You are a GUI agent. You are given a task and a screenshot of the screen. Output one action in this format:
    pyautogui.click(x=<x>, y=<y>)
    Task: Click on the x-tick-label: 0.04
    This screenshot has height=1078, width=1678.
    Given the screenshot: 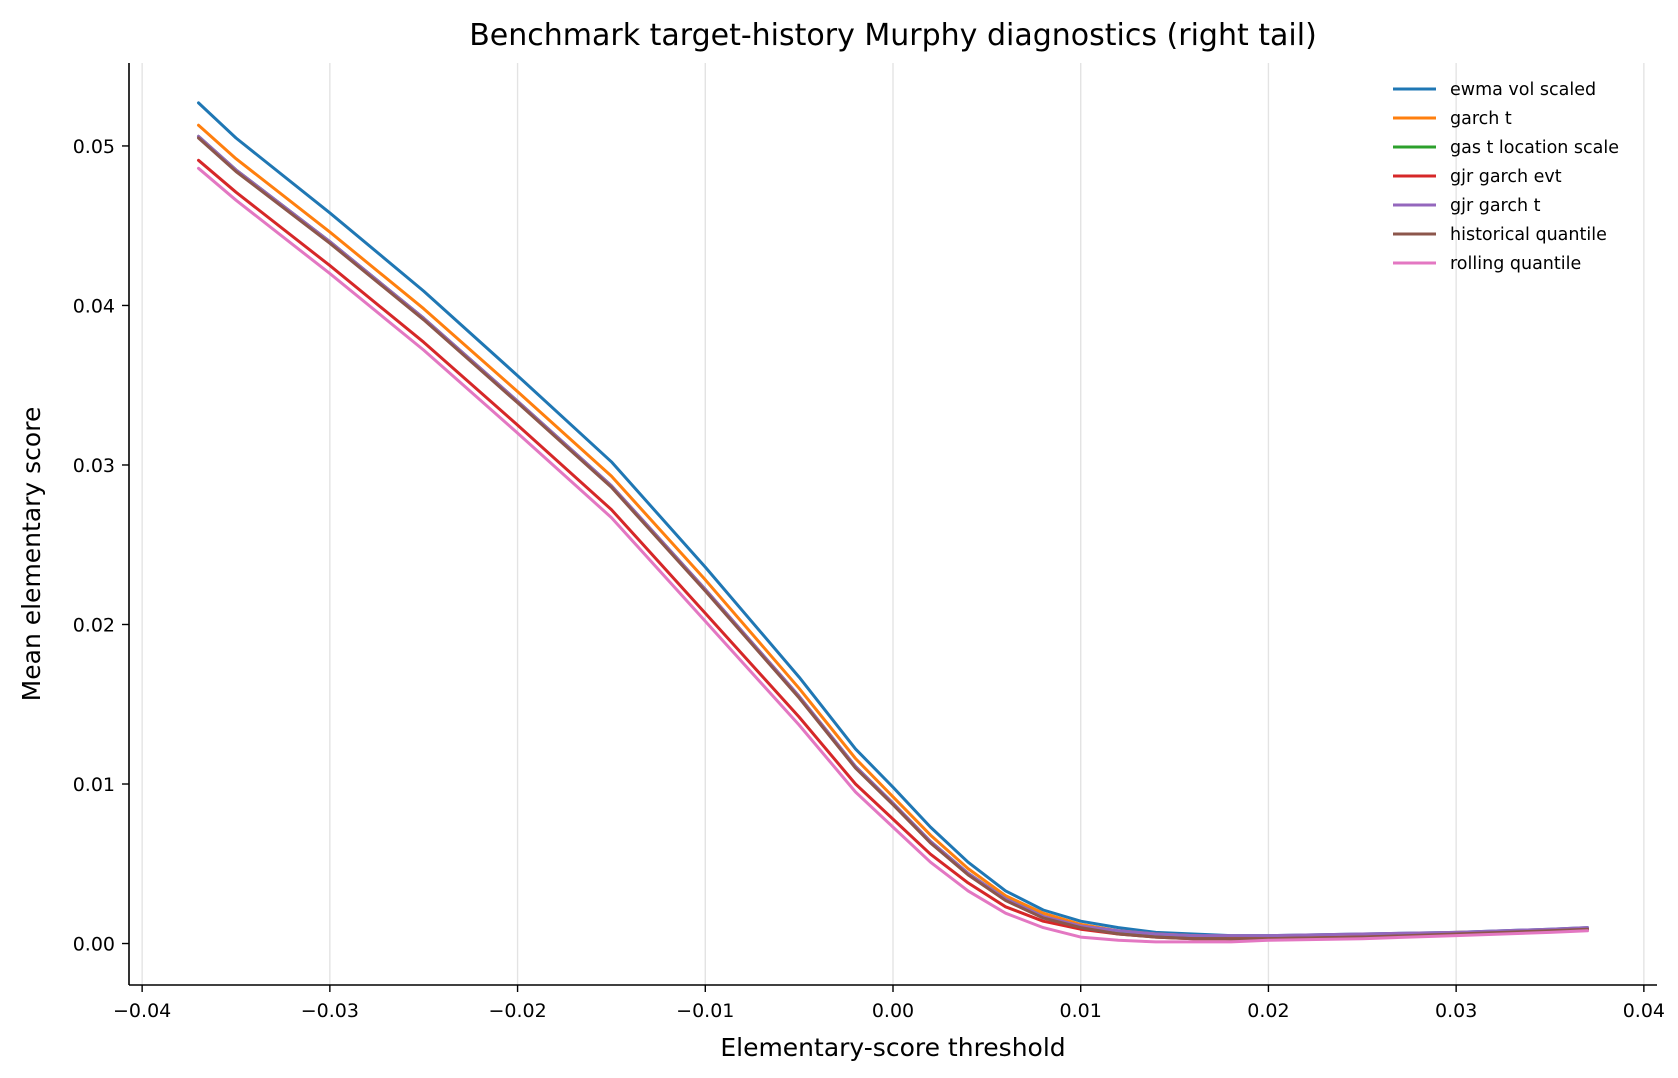 What is the action you would take?
    pyautogui.click(x=1644, y=1011)
    